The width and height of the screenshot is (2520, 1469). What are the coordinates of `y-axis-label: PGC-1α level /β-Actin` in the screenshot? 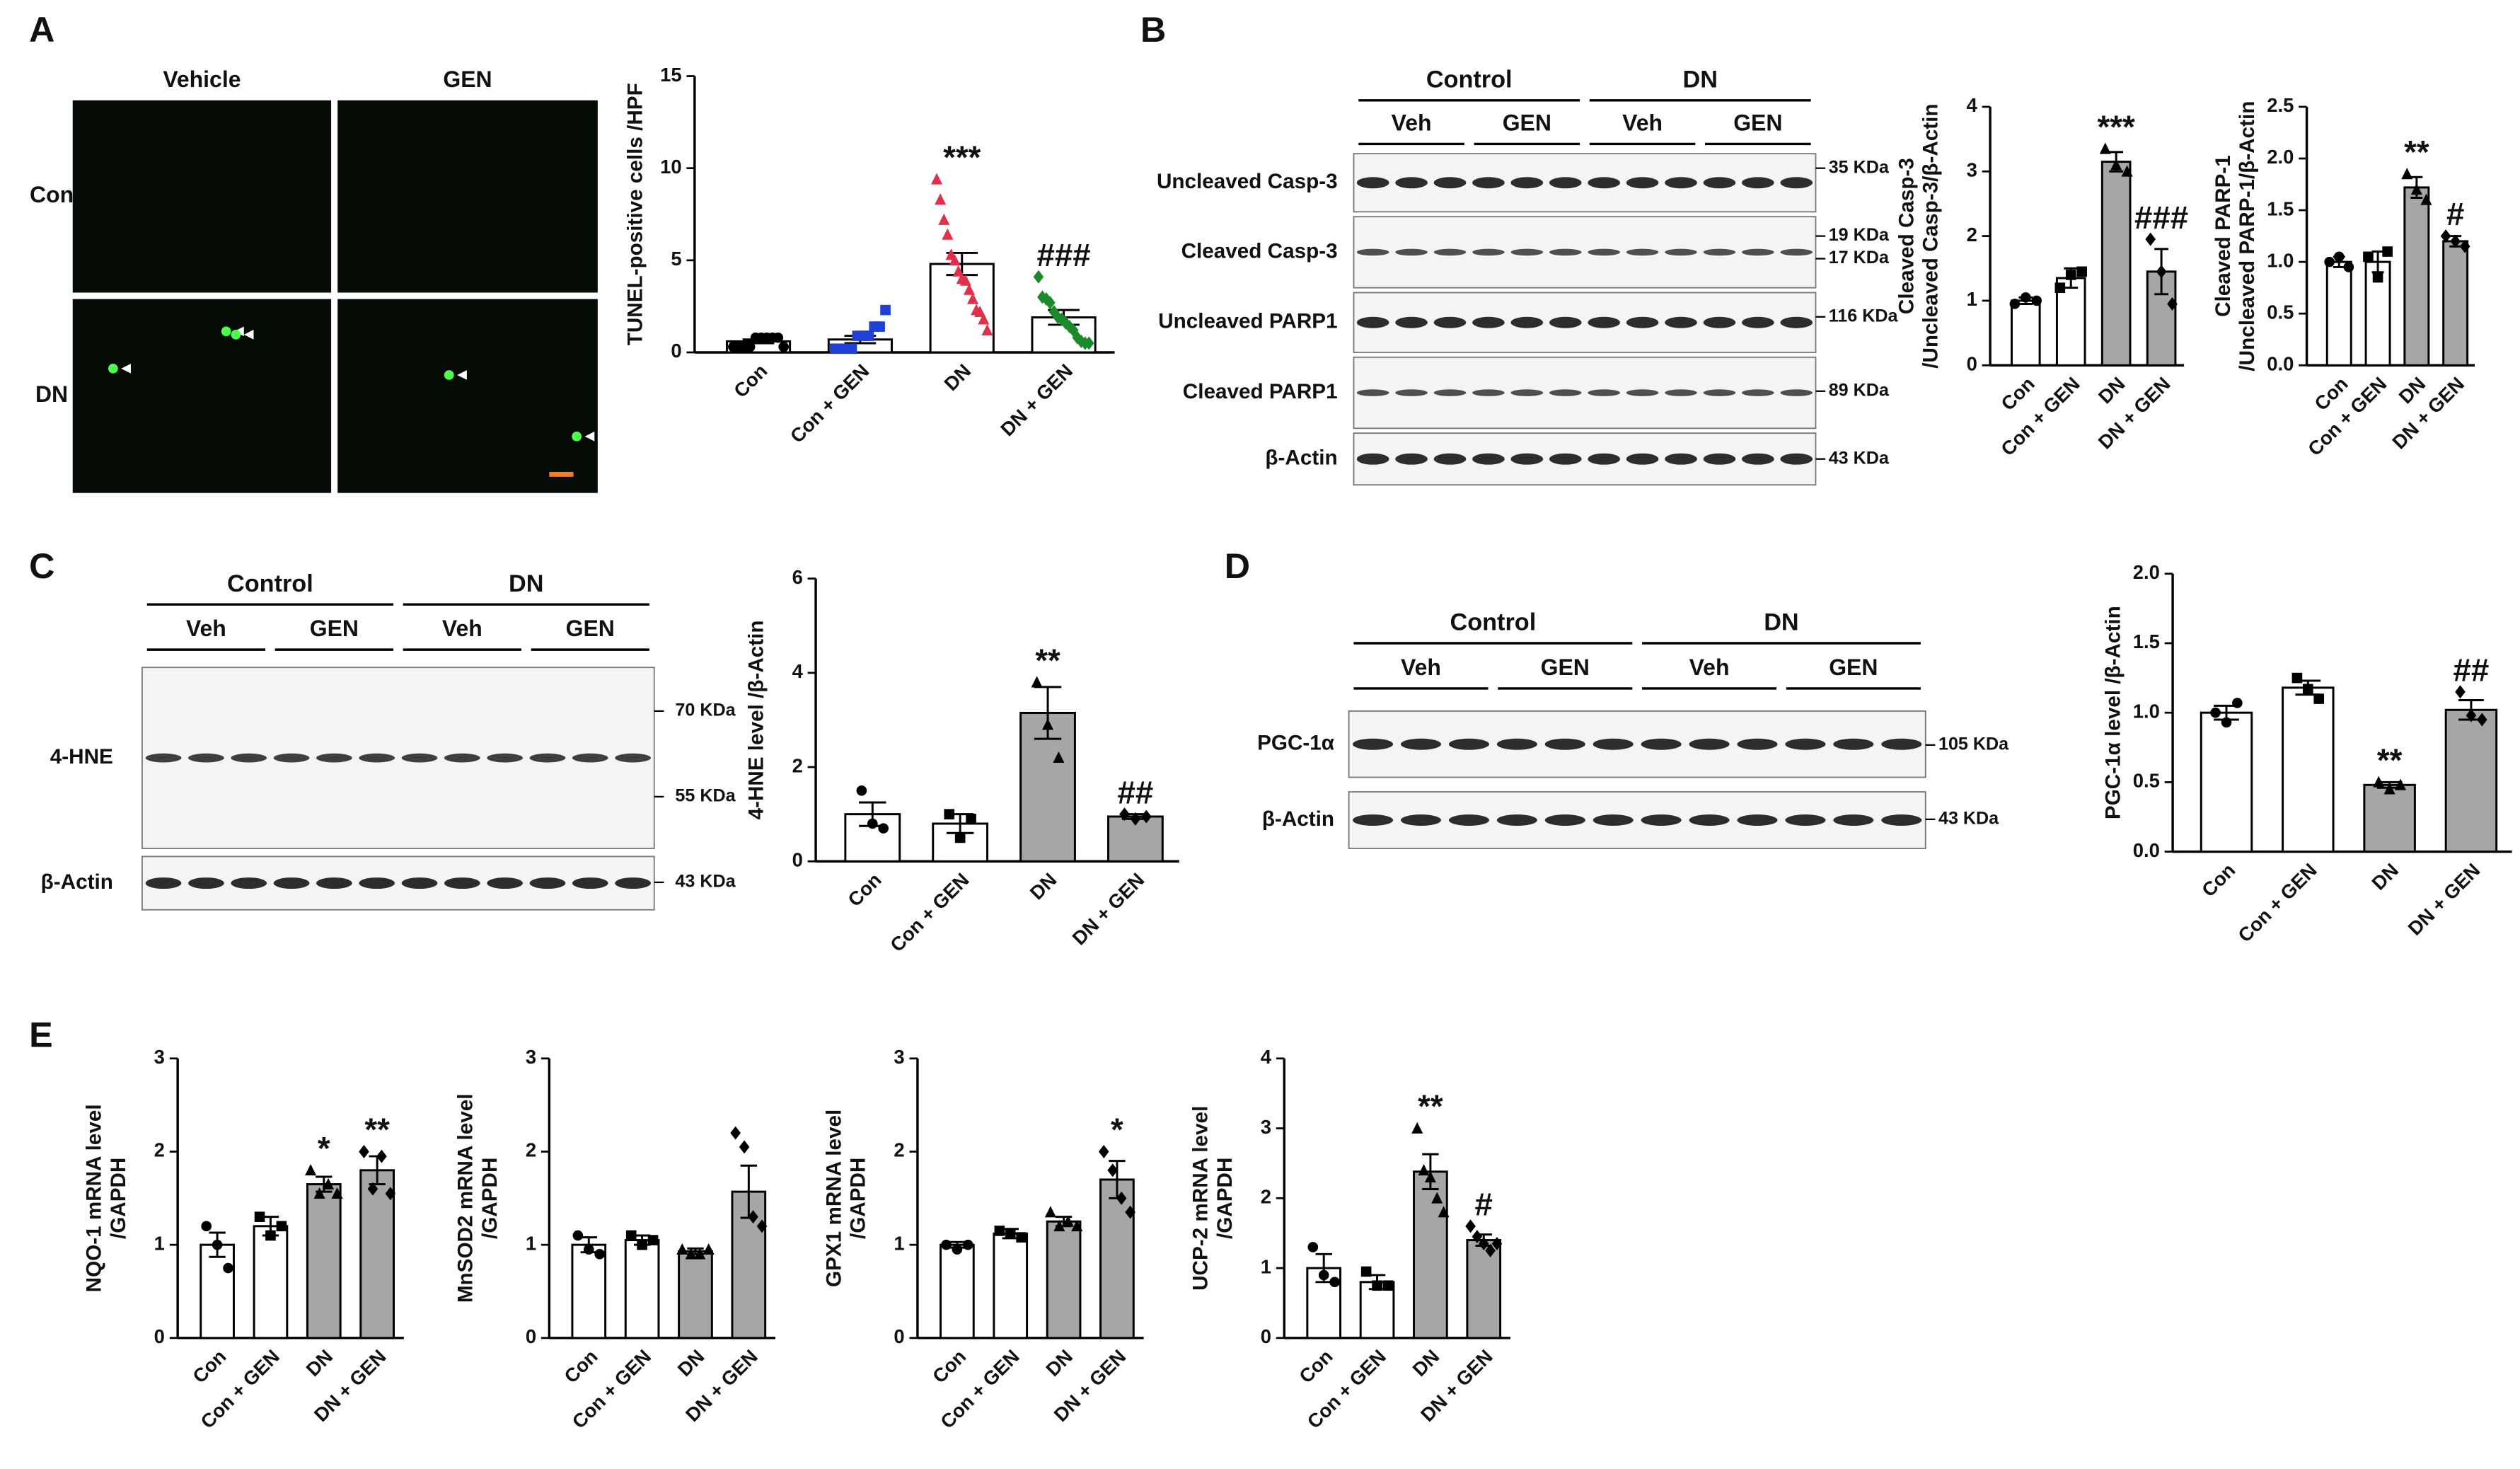 It's located at (2114, 712).